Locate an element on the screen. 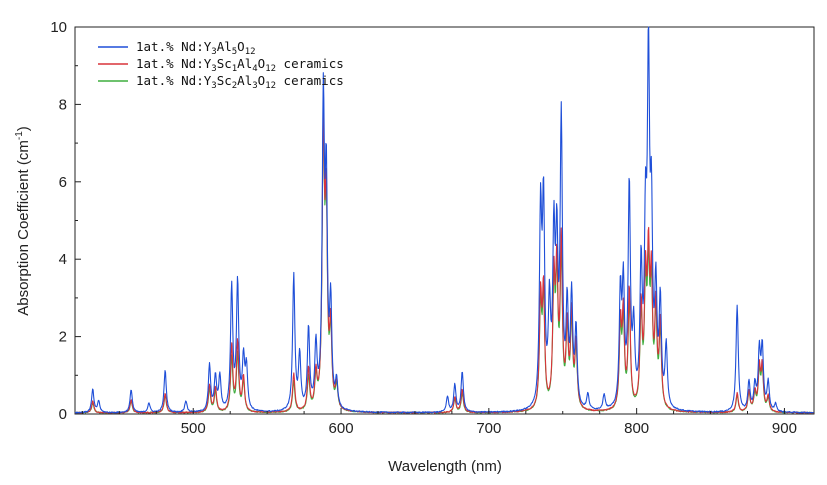  legend-subscript: 5 is located at coordinates (234, 52).